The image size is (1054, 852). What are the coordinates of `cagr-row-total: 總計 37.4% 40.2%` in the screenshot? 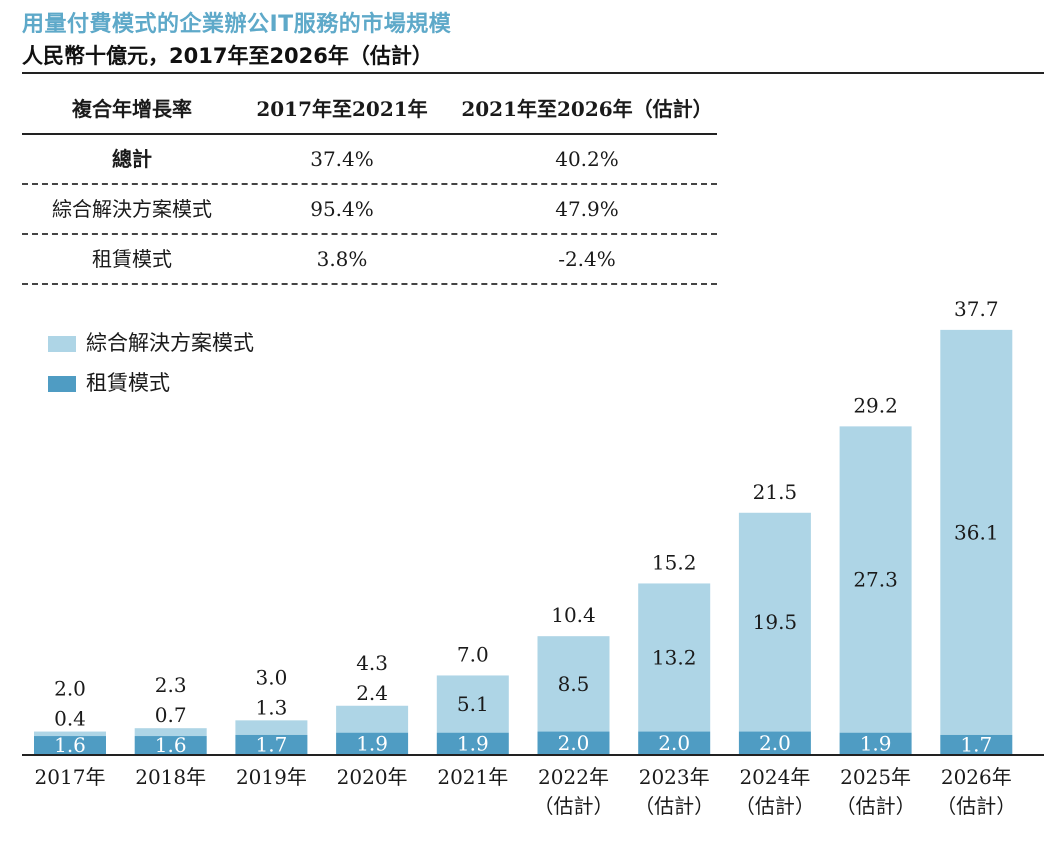 It's located at (369, 159).